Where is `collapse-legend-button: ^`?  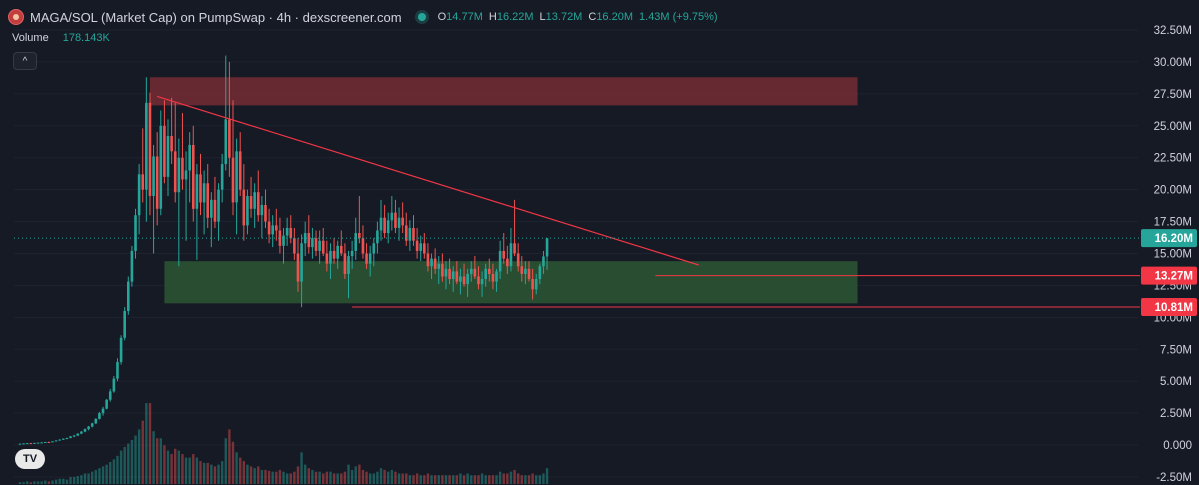 collapse-legend-button: ^ is located at coordinates (25, 61).